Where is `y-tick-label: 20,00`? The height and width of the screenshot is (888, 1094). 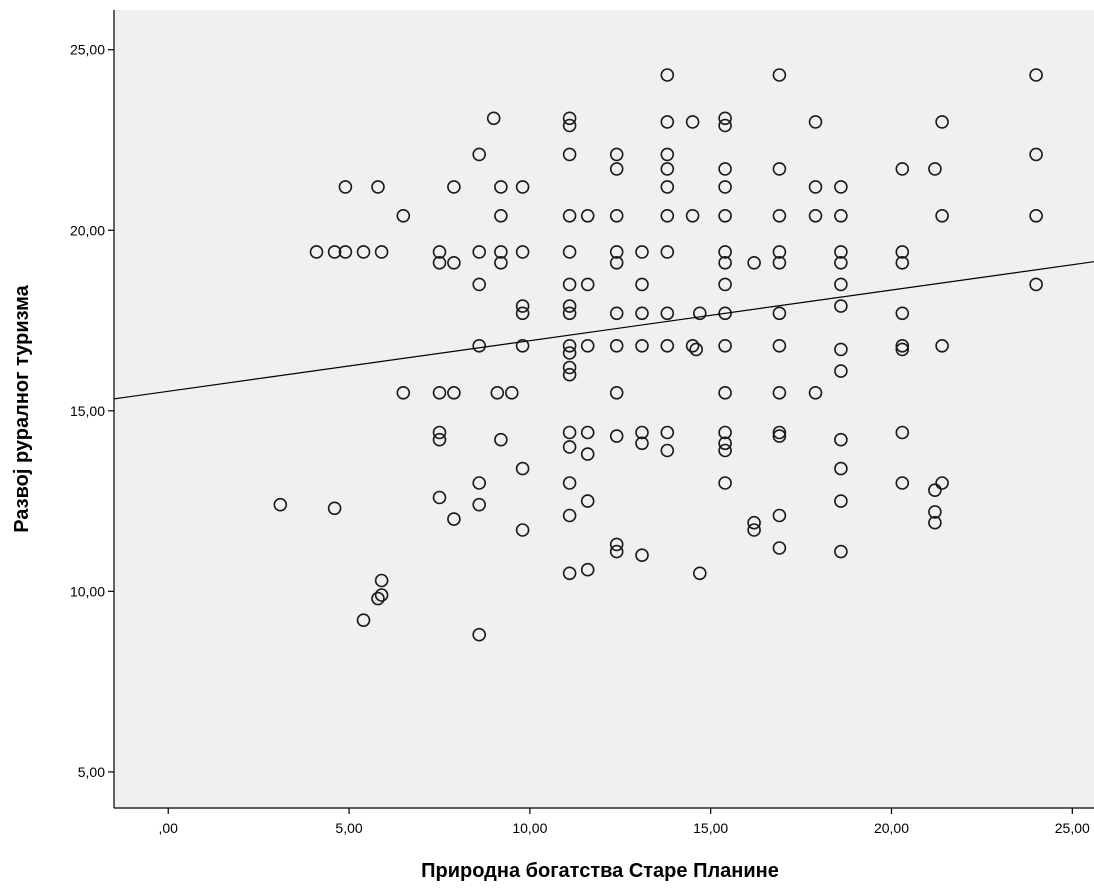
y-tick-label: 20,00 is located at coordinates (87, 230).